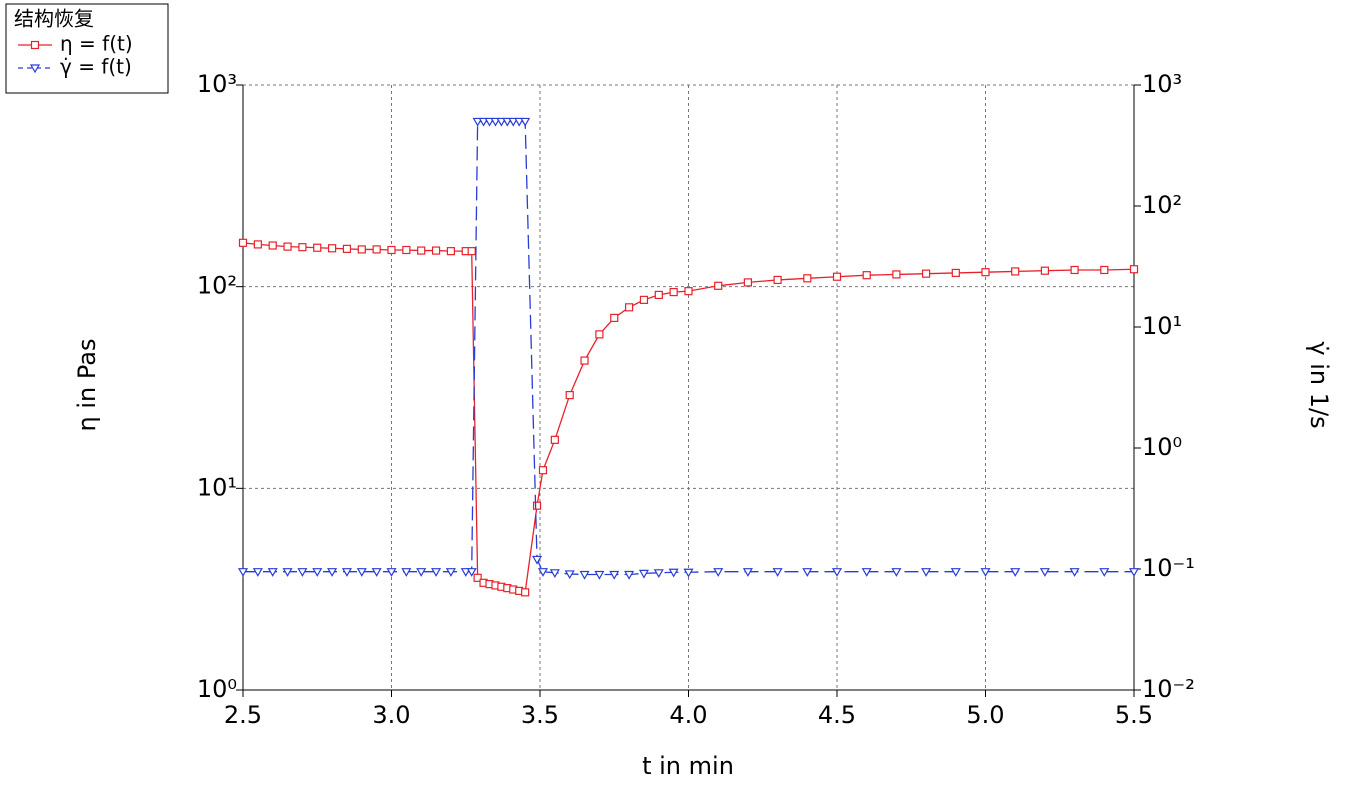  Describe the element at coordinates (985, 715) in the screenshot. I see `x-tick-label: 5.0` at that location.